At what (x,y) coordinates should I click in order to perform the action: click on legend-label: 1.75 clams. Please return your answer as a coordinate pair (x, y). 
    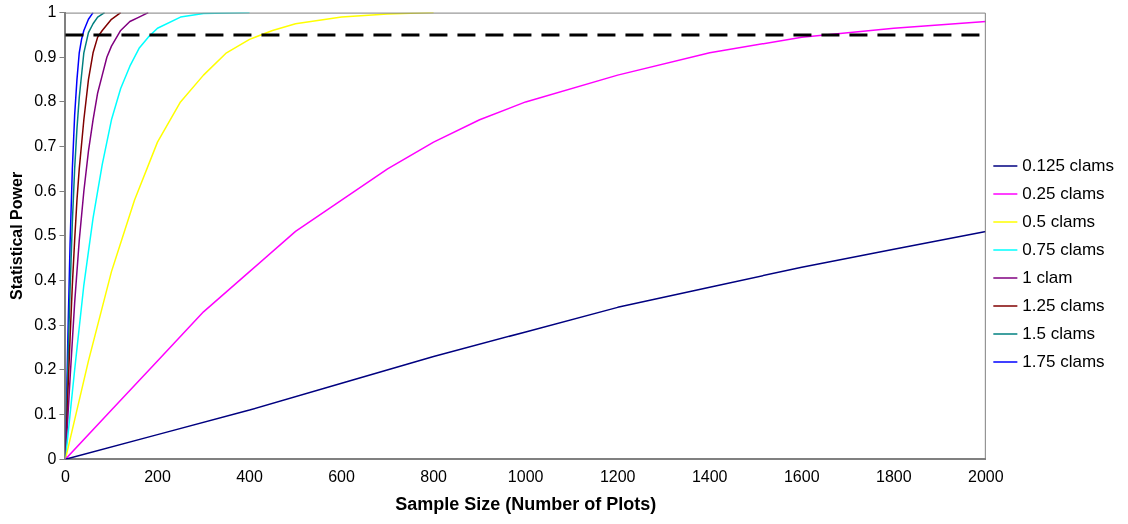
    Looking at the image, I should click on (1063, 361).